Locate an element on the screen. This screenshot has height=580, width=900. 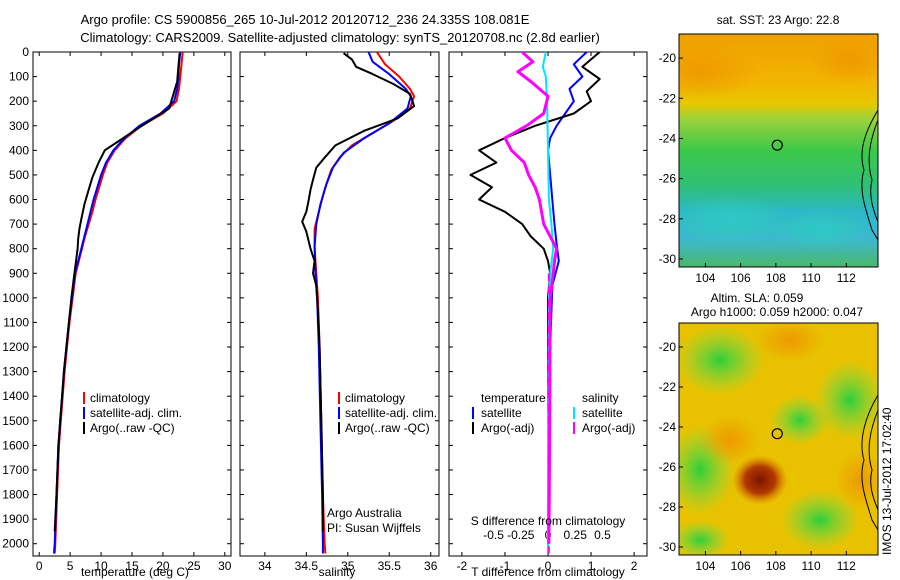
legend-title-temperature: temperature is located at coordinates (513, 398).